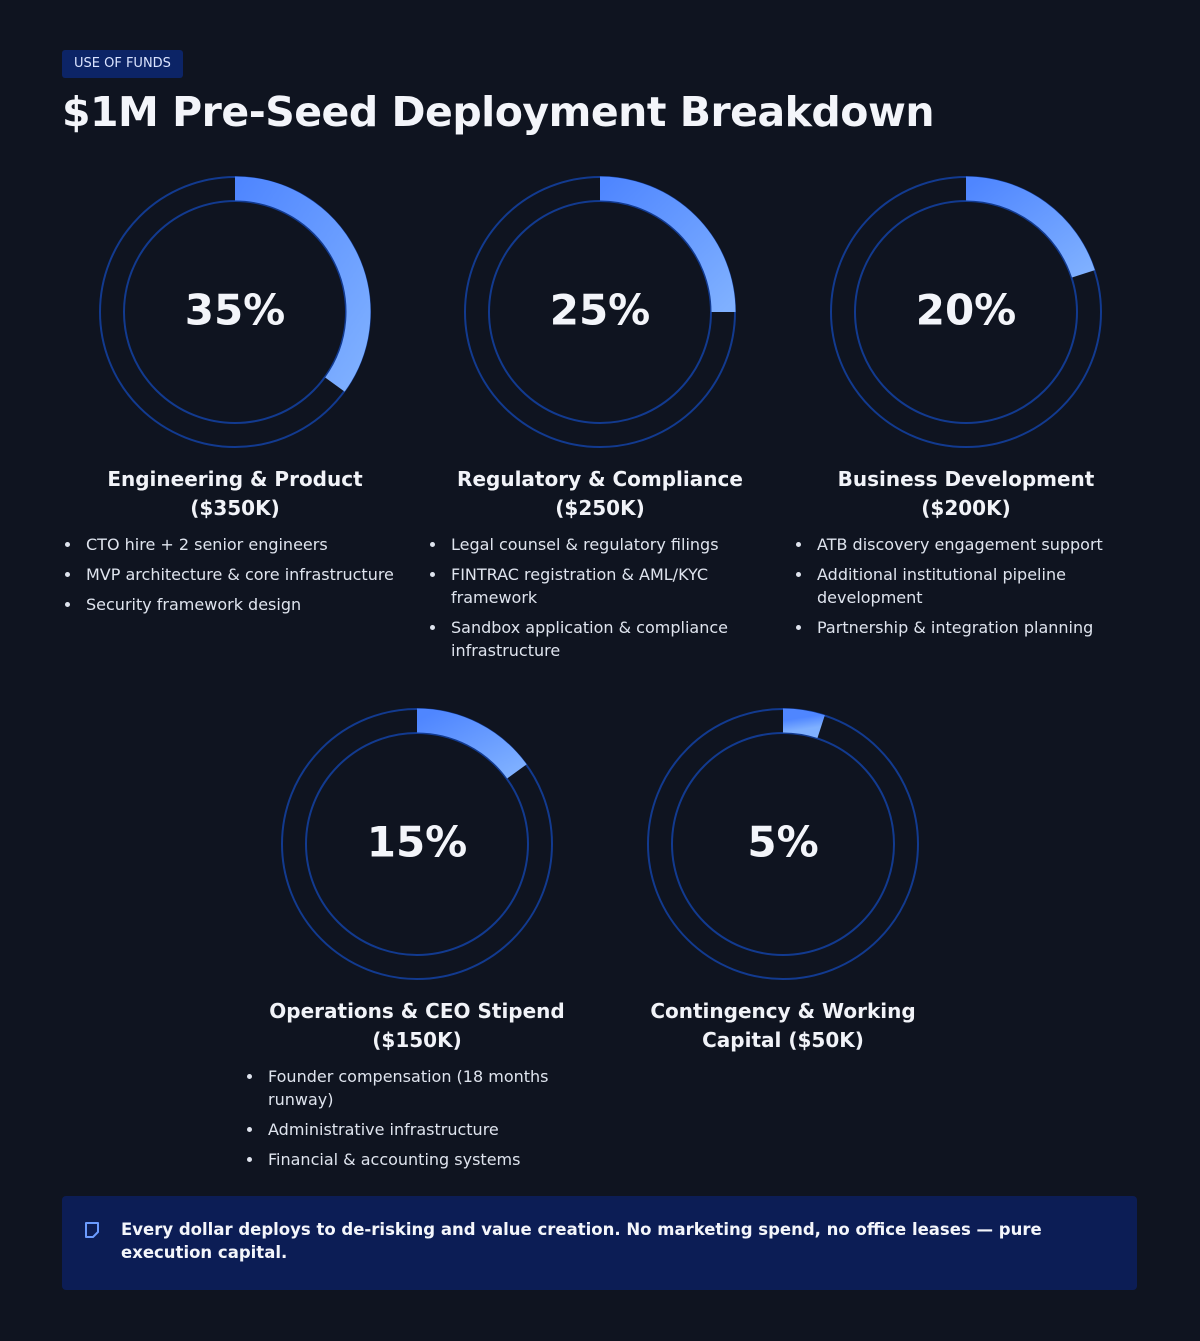 The height and width of the screenshot is (1341, 1200). I want to click on list-item: Founder compensation (18 months runway), so click(428, 1088).